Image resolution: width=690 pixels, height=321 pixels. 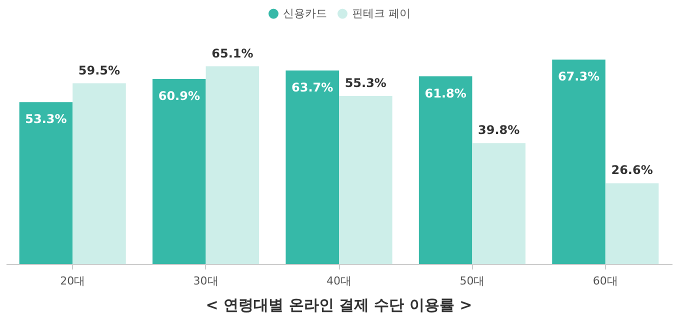 What do you see at coordinates (472, 281) in the screenshot?
I see `x-tick-label: 50대` at bounding box center [472, 281].